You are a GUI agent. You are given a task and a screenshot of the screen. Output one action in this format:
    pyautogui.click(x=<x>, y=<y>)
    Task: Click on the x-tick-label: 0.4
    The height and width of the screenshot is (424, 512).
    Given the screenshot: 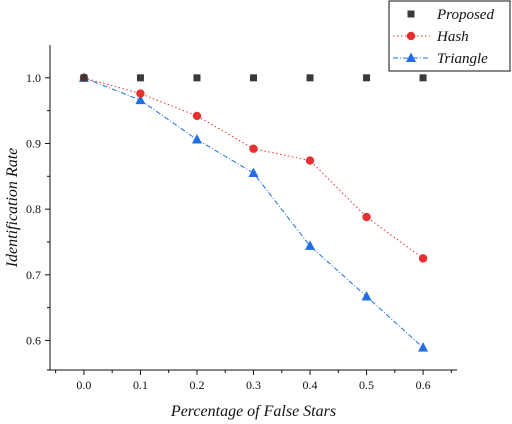 What is the action you would take?
    pyautogui.click(x=310, y=385)
    